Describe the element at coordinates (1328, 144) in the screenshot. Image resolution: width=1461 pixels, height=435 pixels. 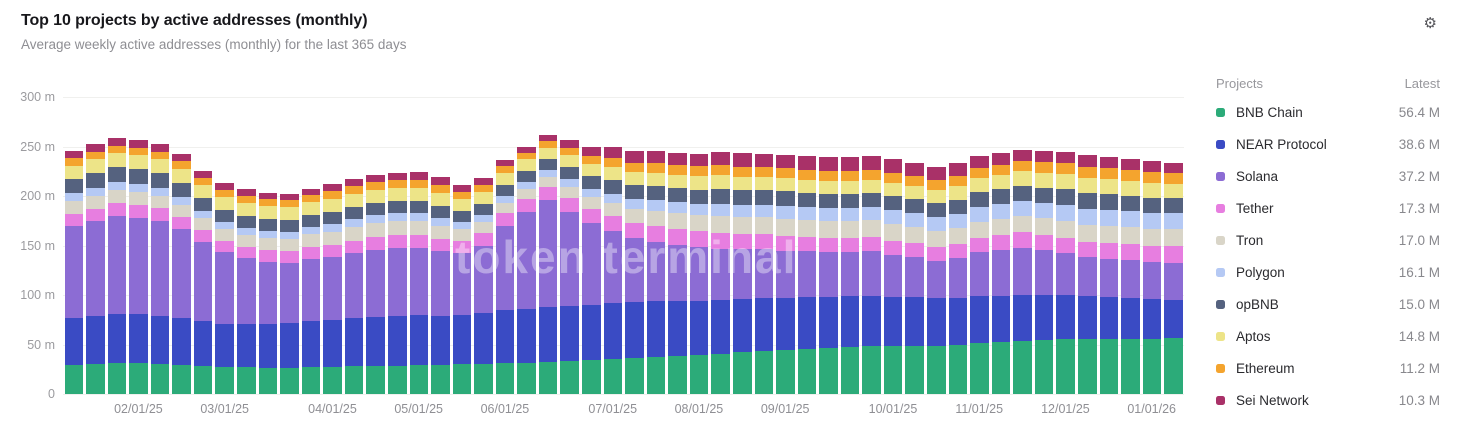
I see `legend-item-near-protocol: NEAR Protocol 38.6 M` at that location.